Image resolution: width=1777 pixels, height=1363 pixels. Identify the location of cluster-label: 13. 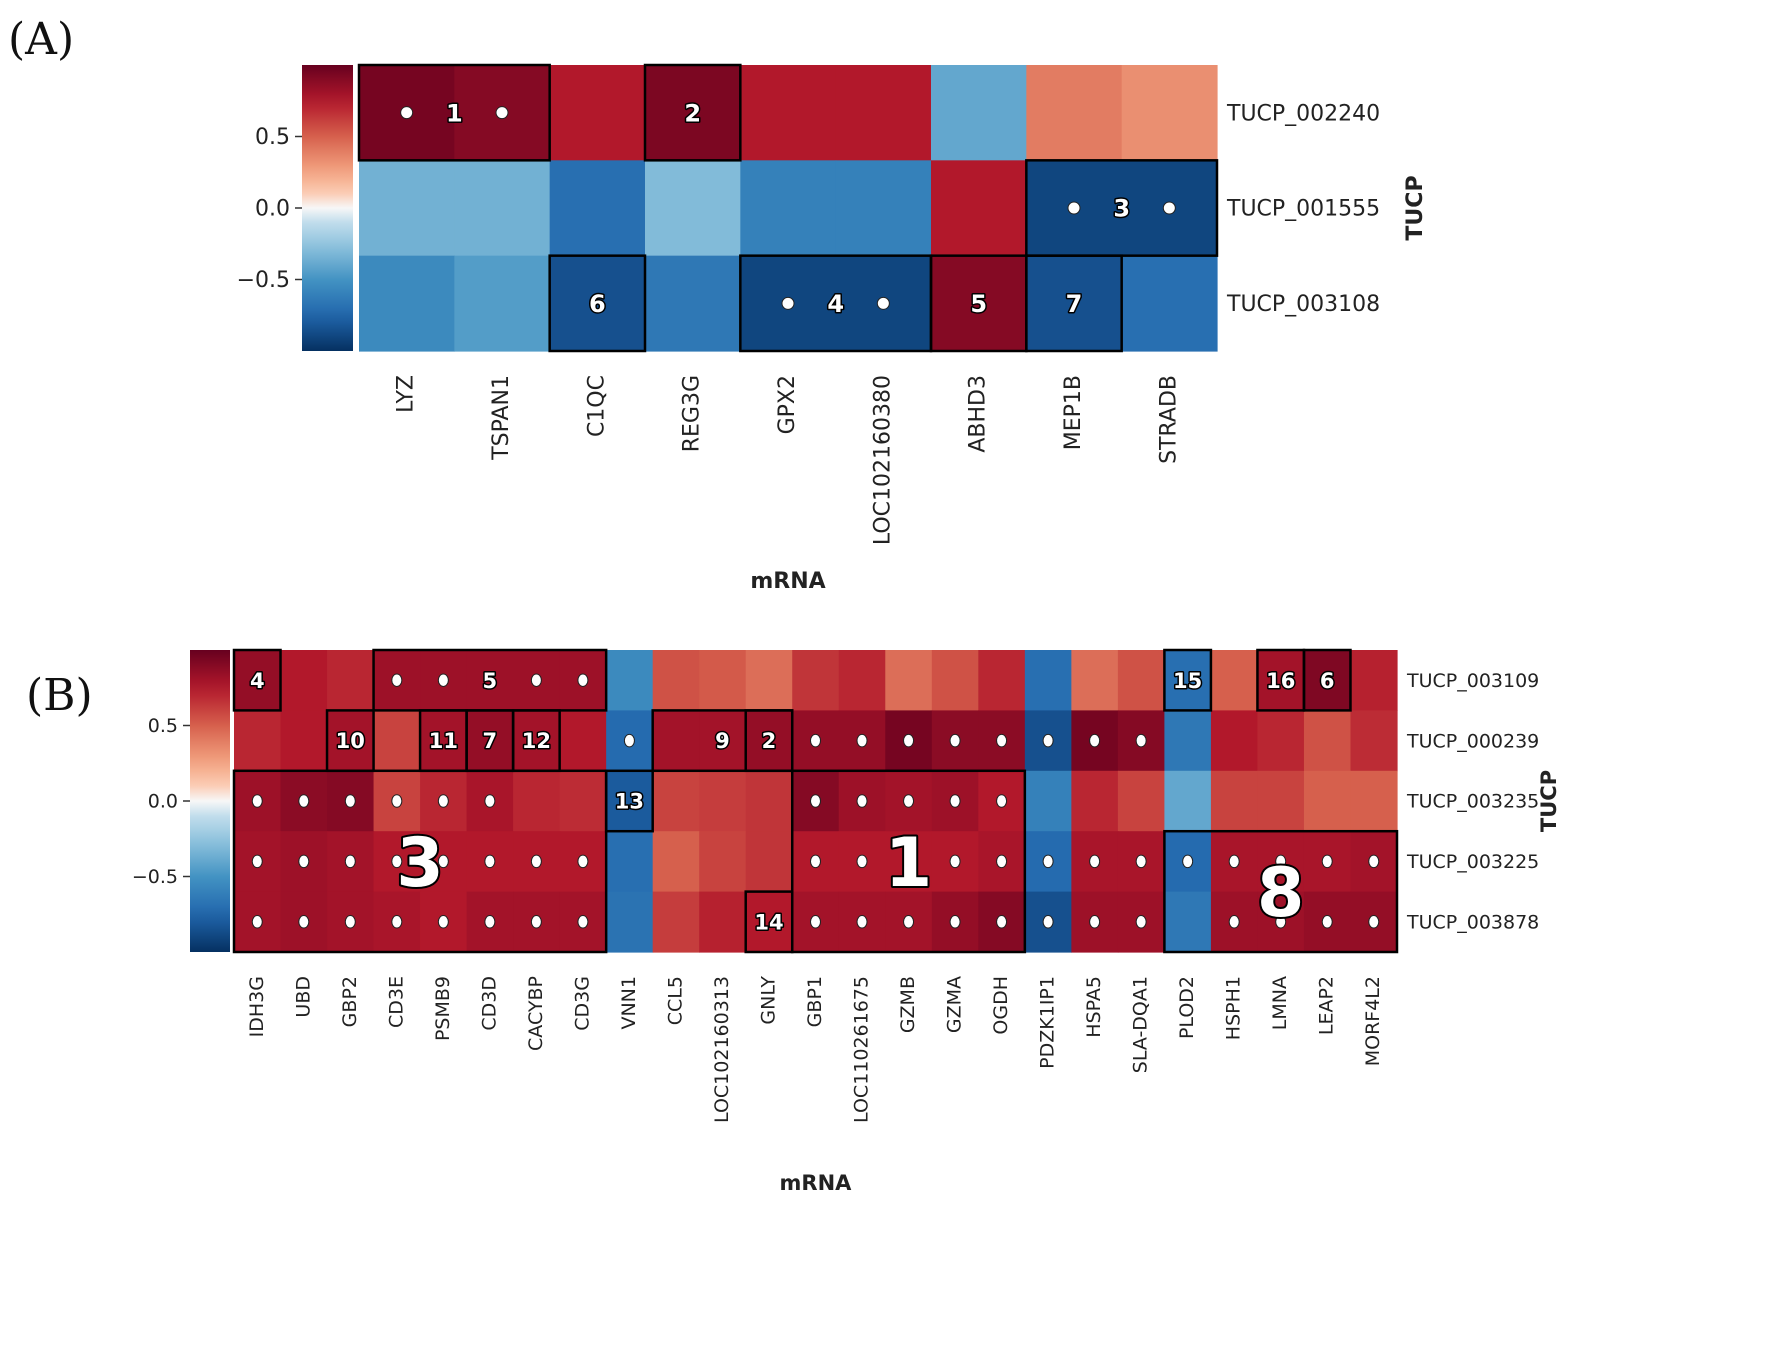
(629, 802).